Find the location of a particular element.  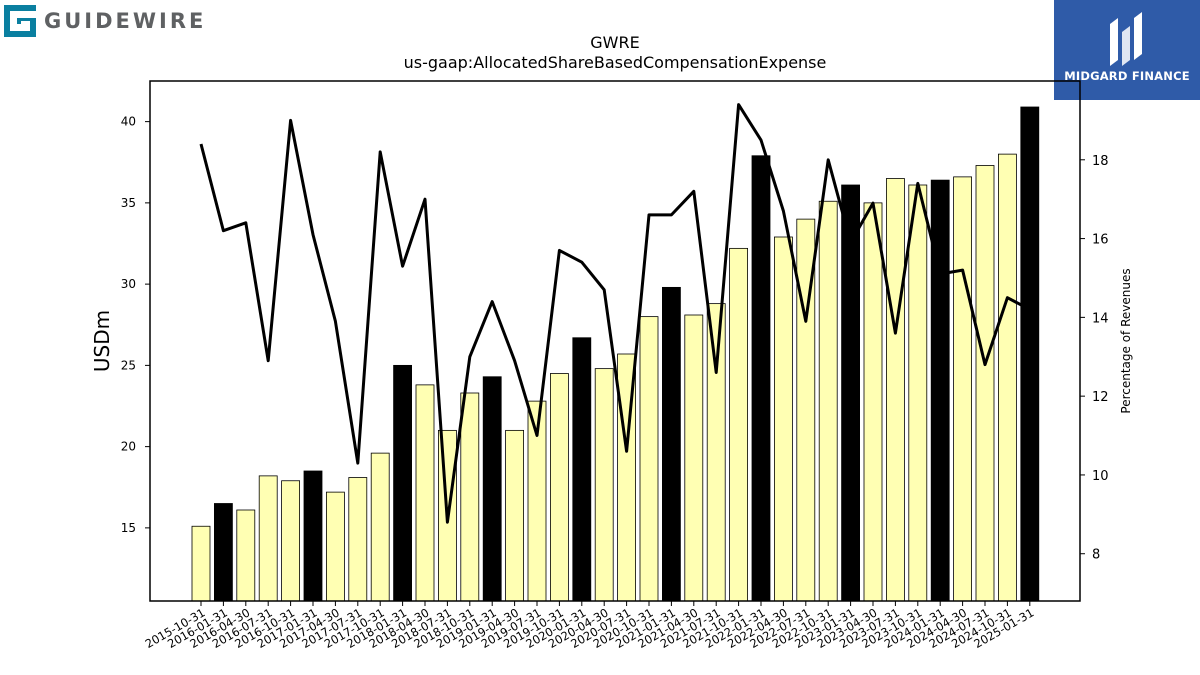

y-tick-label: 15 is located at coordinates (128, 528).